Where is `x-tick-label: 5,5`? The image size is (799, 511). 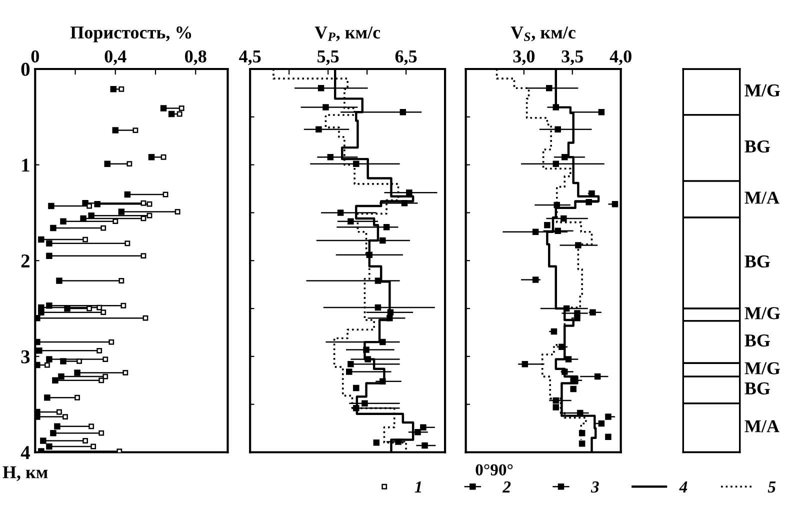 x-tick-label: 5,5 is located at coordinates (328, 58).